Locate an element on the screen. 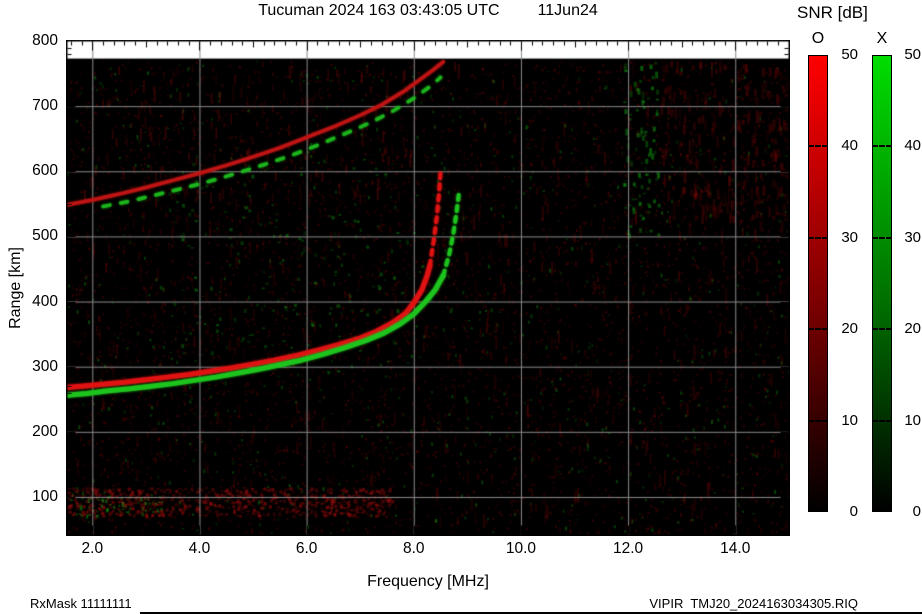 The width and height of the screenshot is (922, 614). o-colorbar-tick-label: 50 is located at coordinates (849, 54).